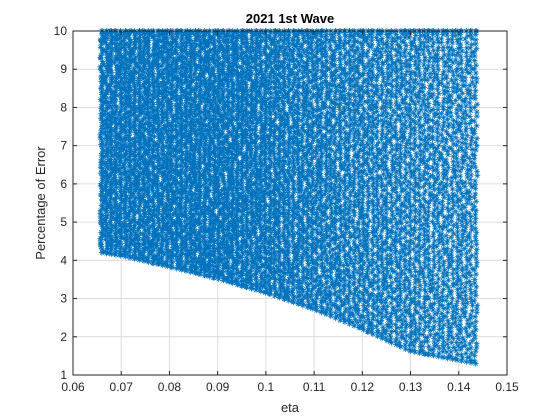 The height and width of the screenshot is (420, 560). I want to click on x-axis-label: eta, so click(290, 407).